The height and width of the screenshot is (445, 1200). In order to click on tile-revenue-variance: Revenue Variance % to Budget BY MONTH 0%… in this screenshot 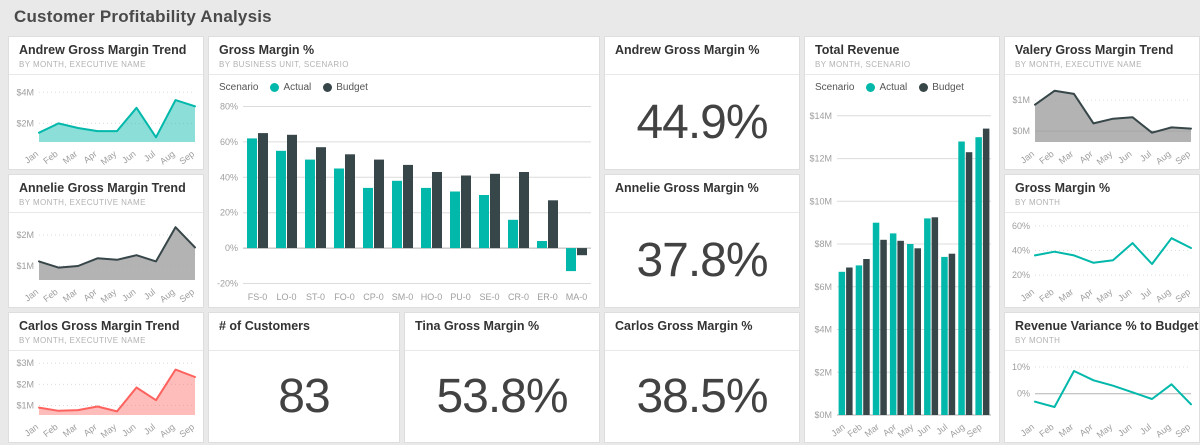, I will do `click(1102, 377)`.